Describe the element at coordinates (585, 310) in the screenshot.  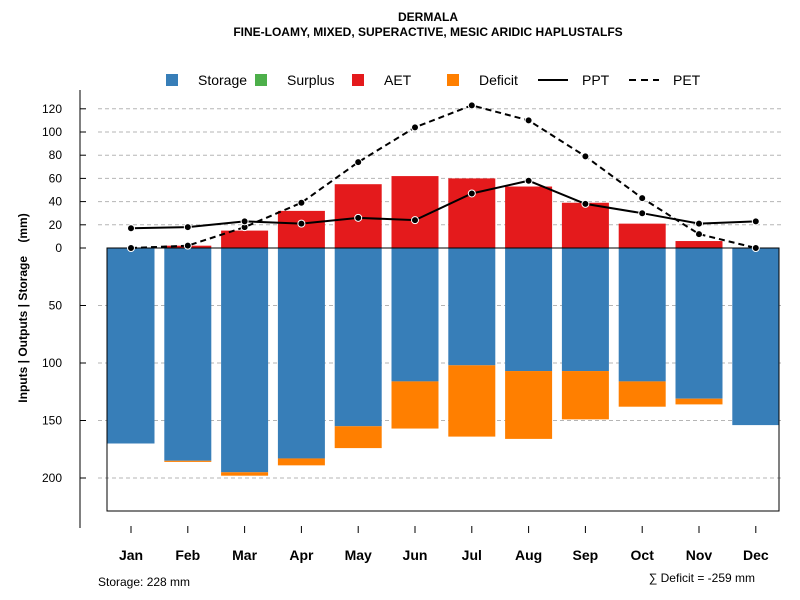
I see `bar-storage-sep` at that location.